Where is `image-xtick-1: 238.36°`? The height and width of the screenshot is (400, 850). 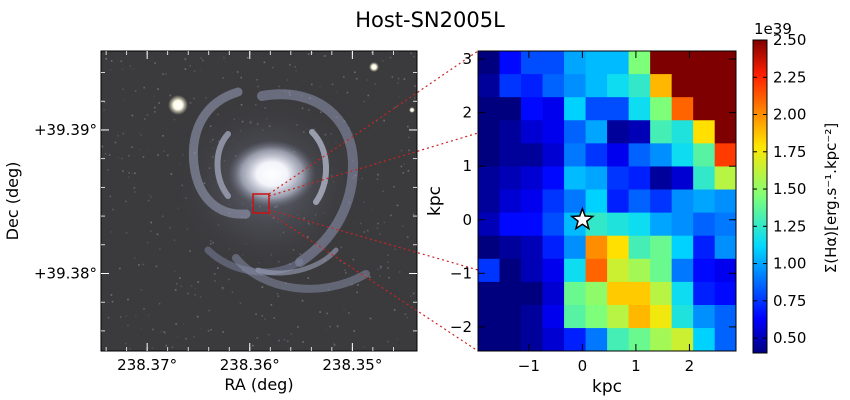 image-xtick-1: 238.36° is located at coordinates (250, 365).